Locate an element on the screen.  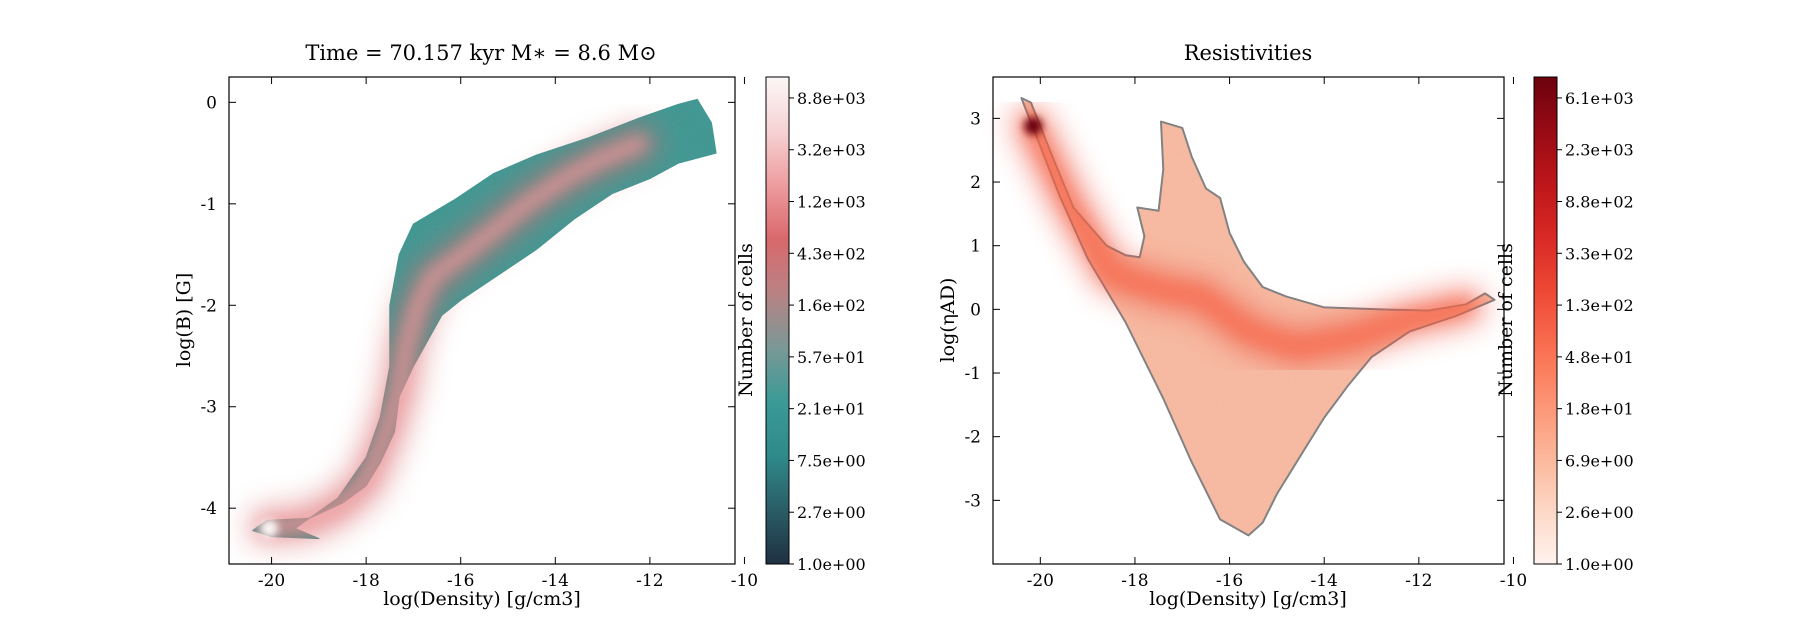
bfield-ytick-label: 0 is located at coordinates (211, 103).